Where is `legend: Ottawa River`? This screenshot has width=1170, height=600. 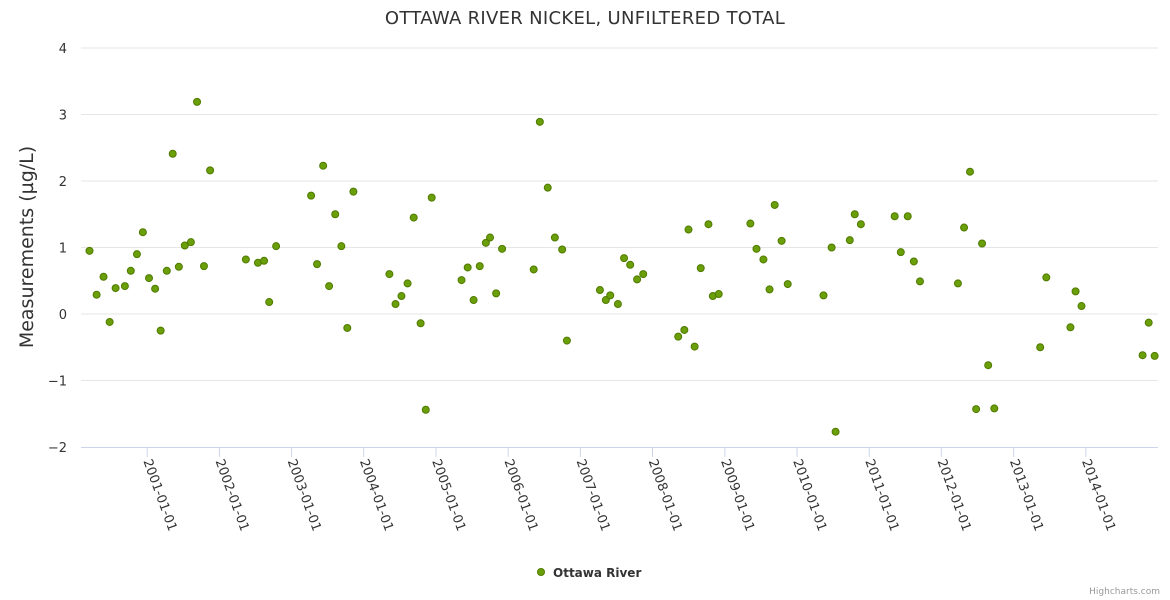 legend: Ottawa River is located at coordinates (589, 573).